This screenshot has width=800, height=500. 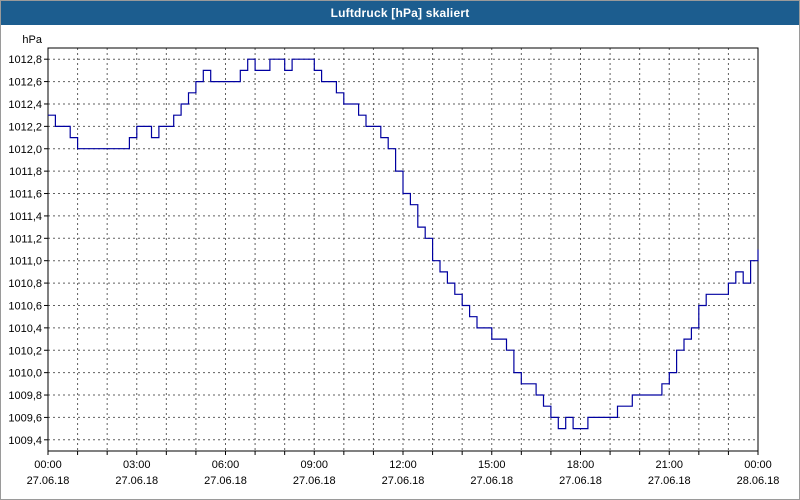 What do you see at coordinates (314, 465) in the screenshot?
I see `x-tick-time-label: 09:00` at bounding box center [314, 465].